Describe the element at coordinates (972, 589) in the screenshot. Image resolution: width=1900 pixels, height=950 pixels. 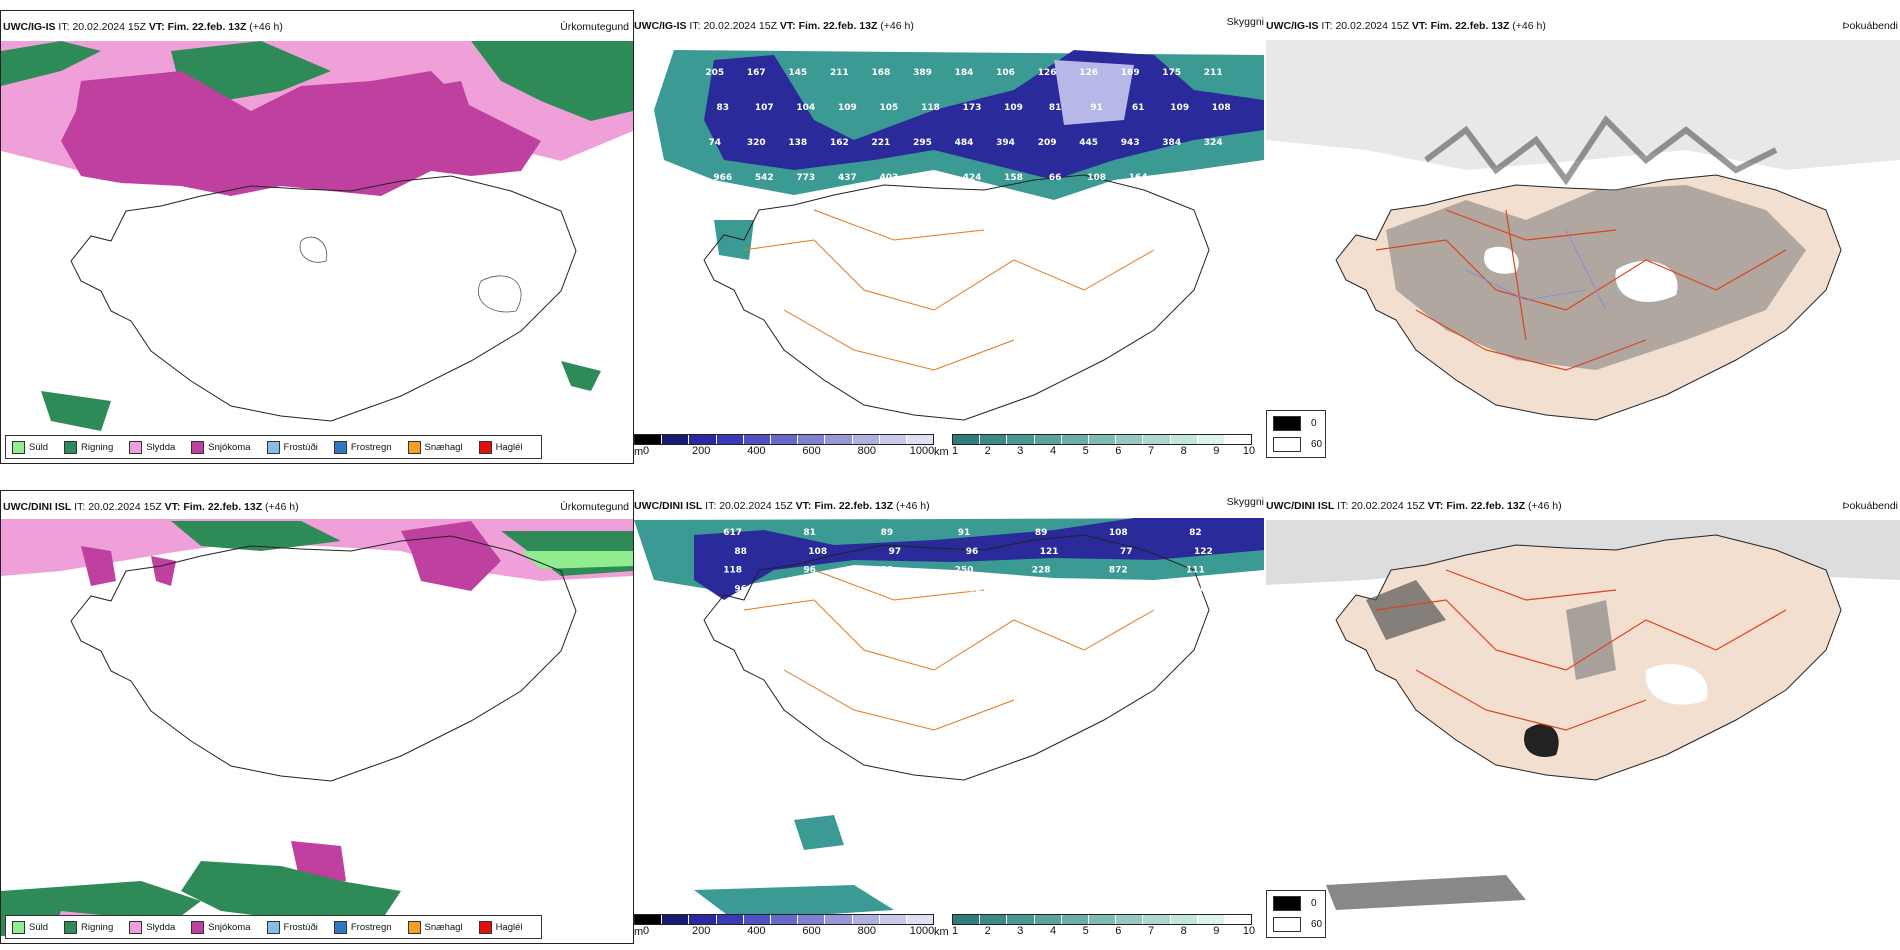
I see `visibility-value-label: 132` at that location.